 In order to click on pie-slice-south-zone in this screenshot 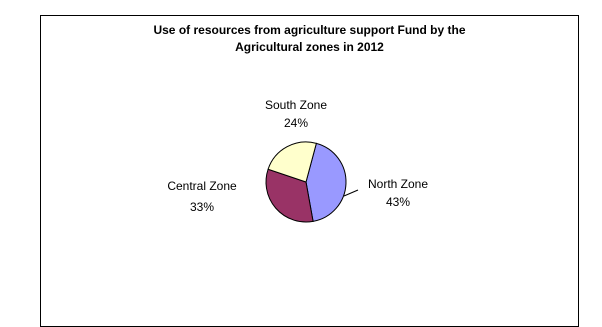, I will do `click(292, 162)`.